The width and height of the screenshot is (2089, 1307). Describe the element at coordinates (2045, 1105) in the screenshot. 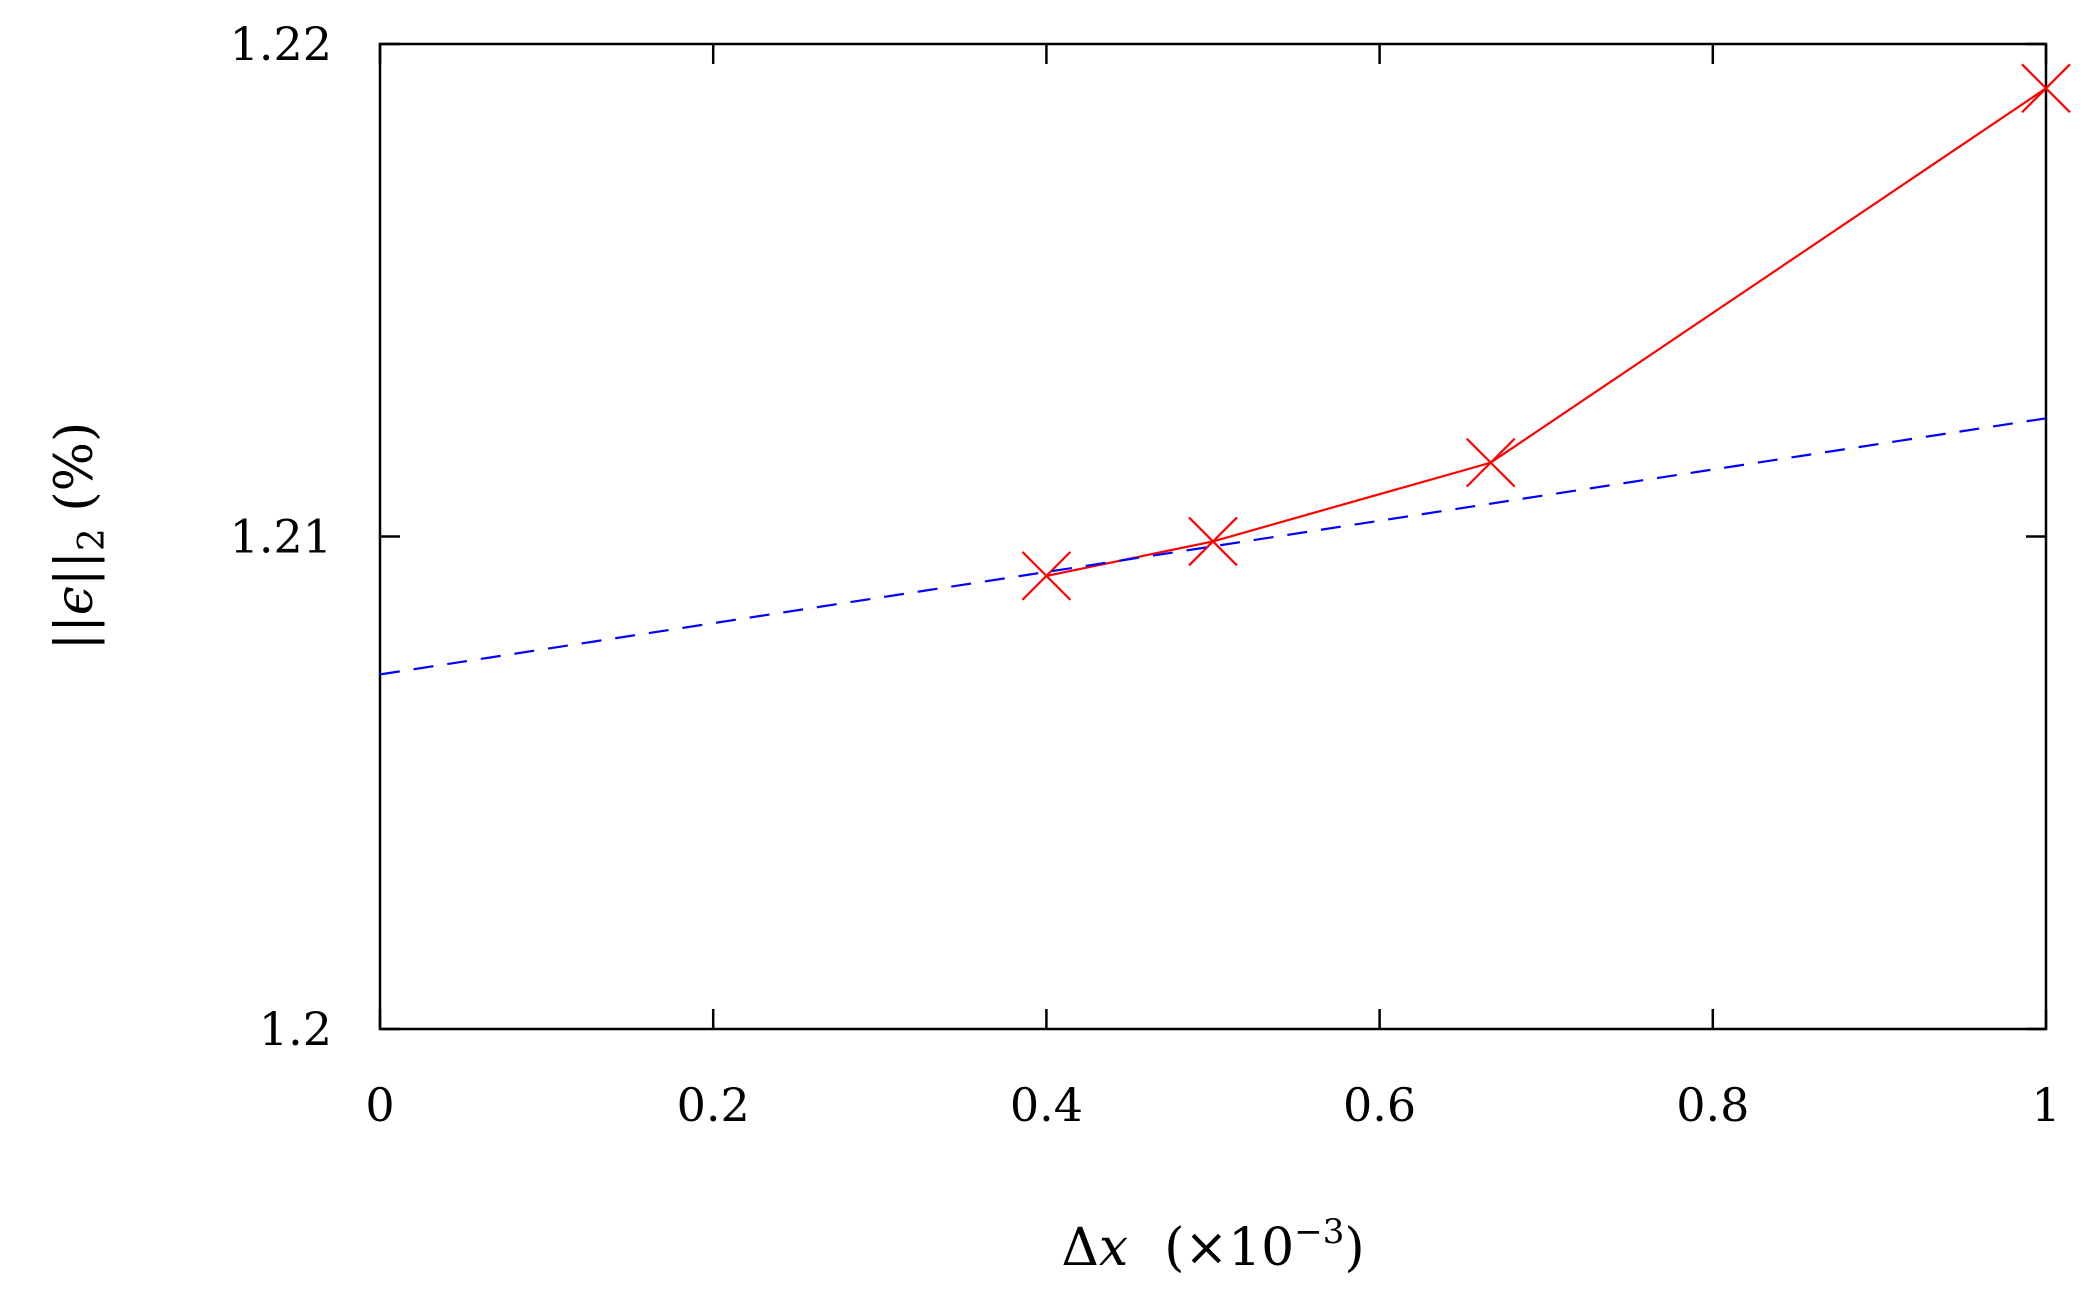

I see `x-tick-label: 1` at that location.